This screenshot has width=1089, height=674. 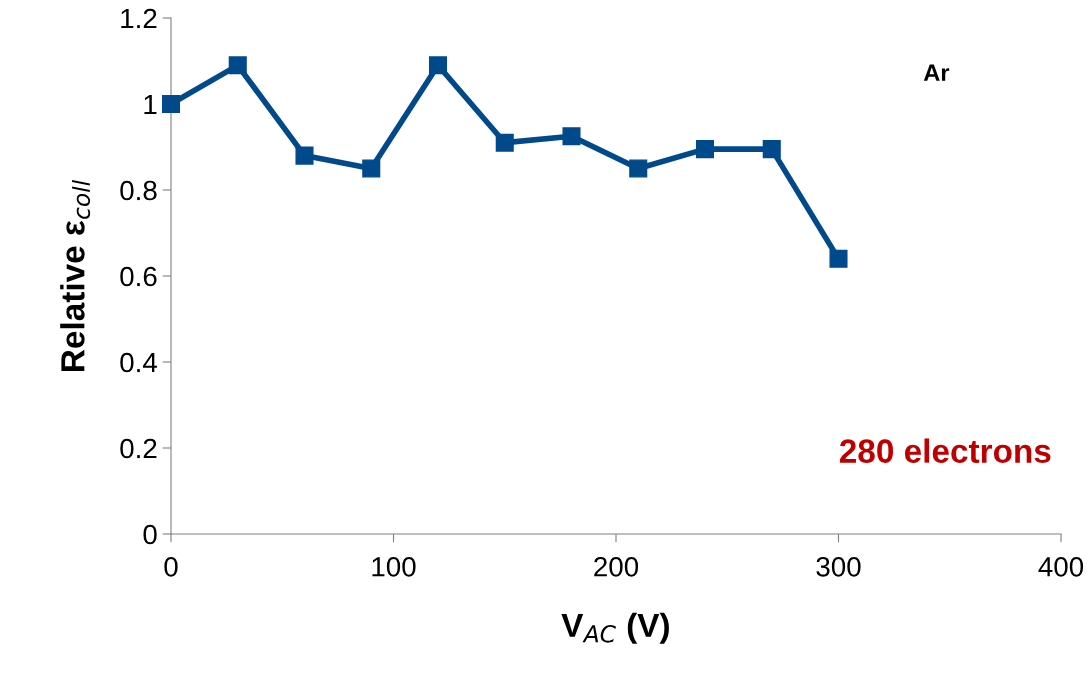 What do you see at coordinates (615, 628) in the screenshot?
I see `x-axis-title: V$_{AC}$ (V)` at bounding box center [615, 628].